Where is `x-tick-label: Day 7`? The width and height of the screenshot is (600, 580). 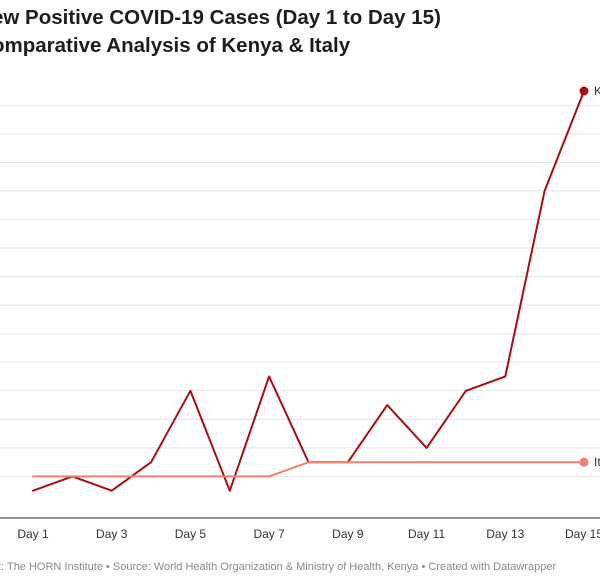 x-tick-label: Day 7 is located at coordinates (269, 534).